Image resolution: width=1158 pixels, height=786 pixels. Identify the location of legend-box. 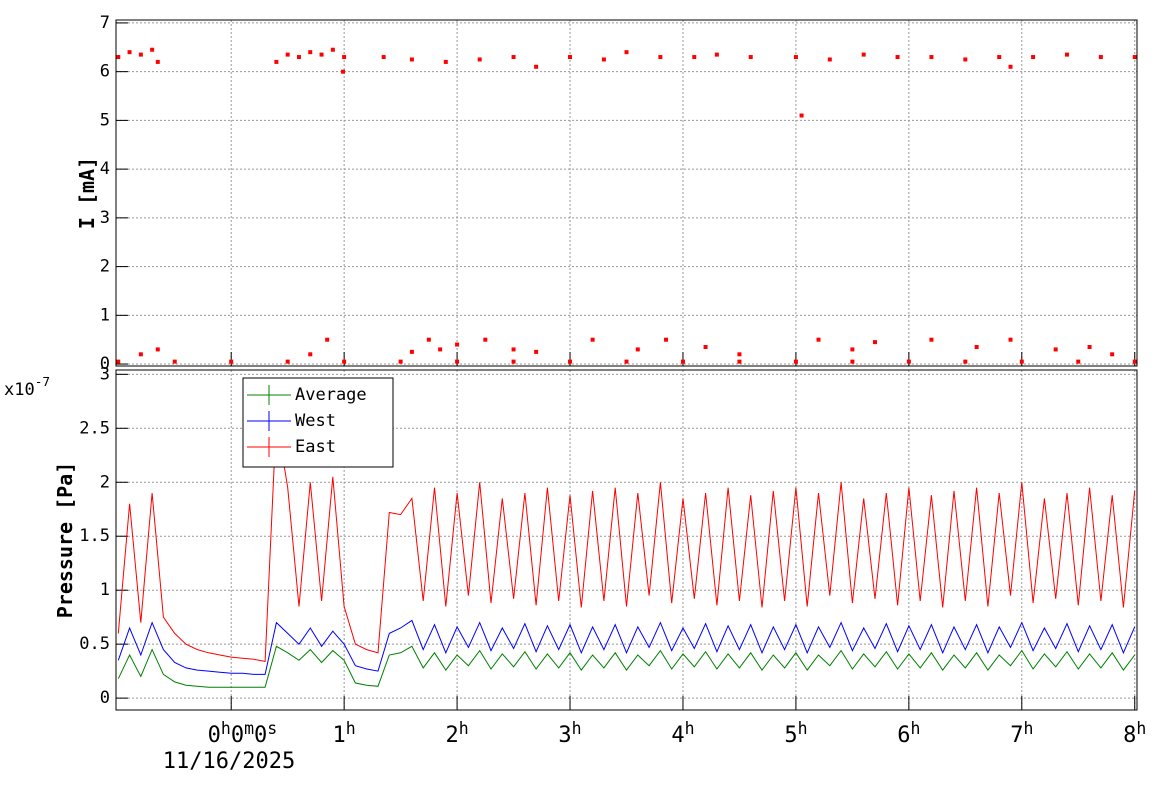
(318, 422).